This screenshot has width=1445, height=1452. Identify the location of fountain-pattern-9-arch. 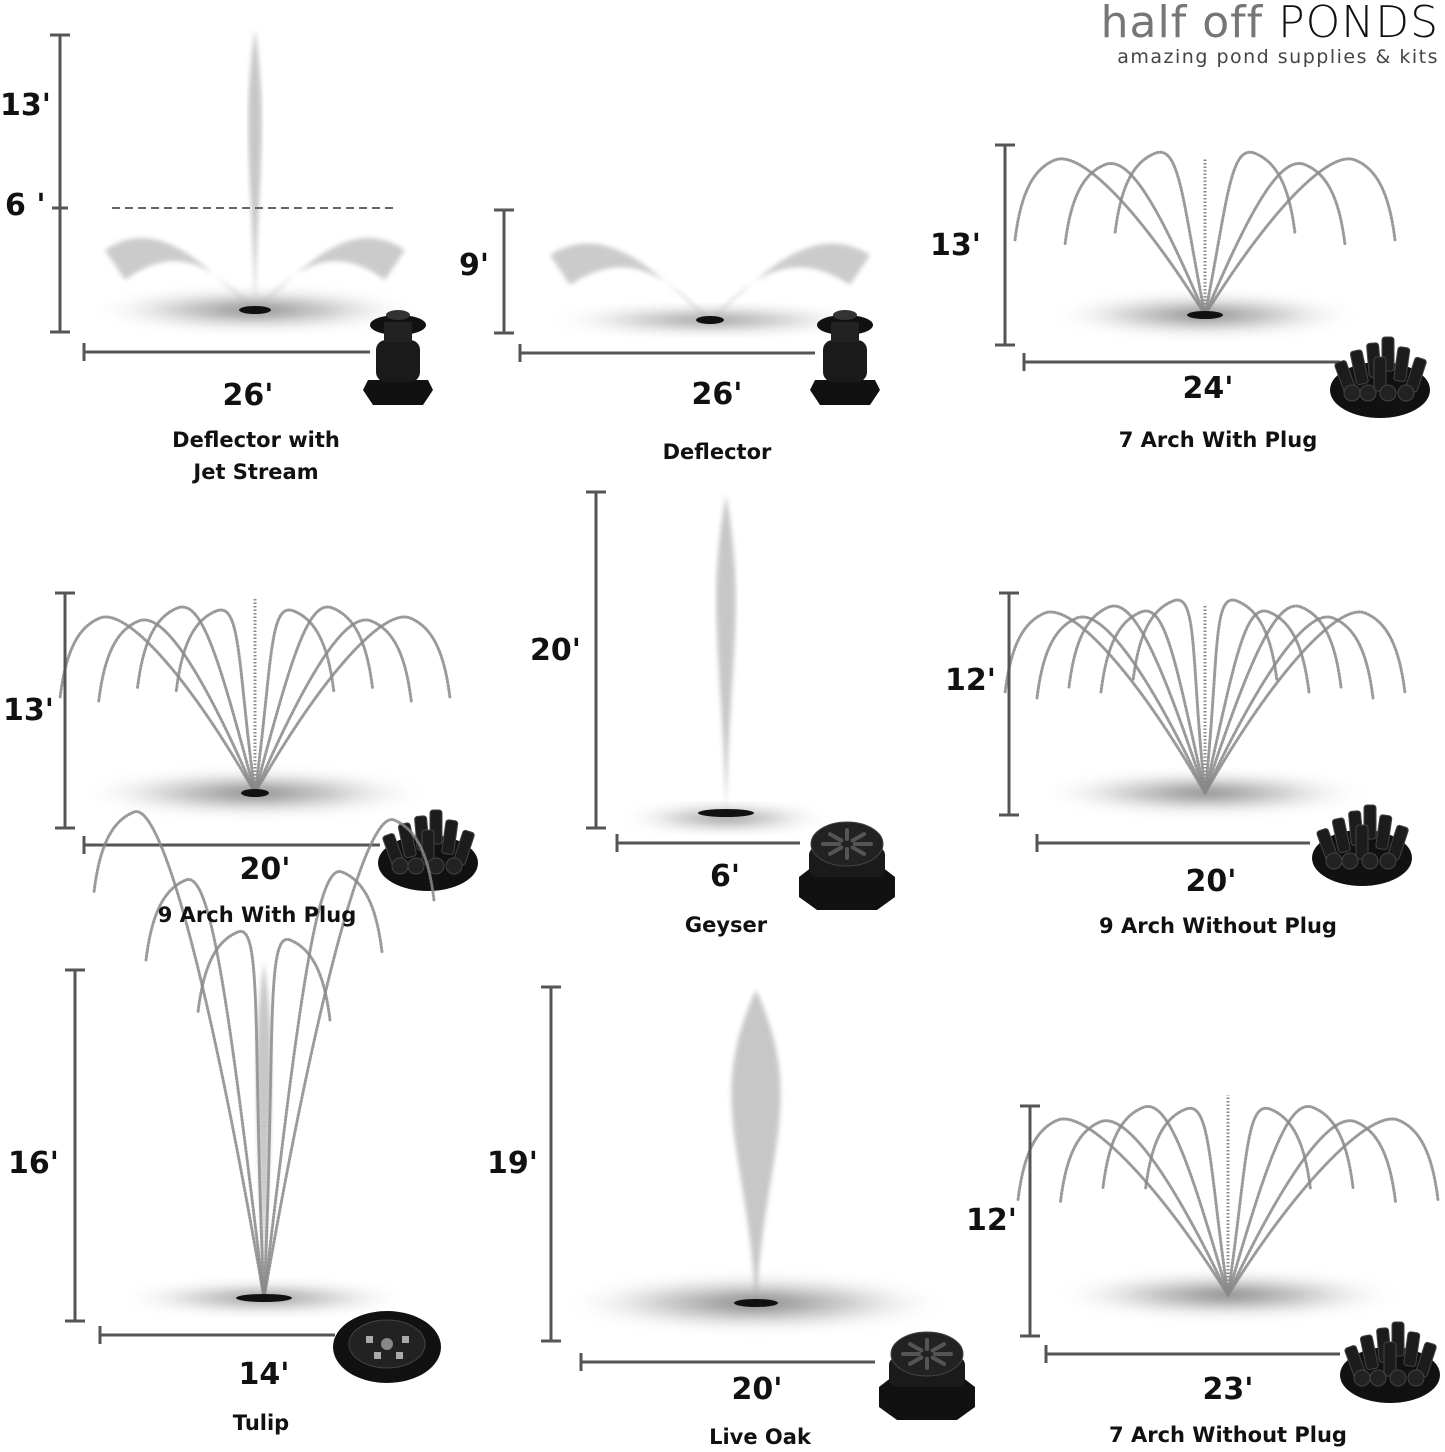
(253, 722).